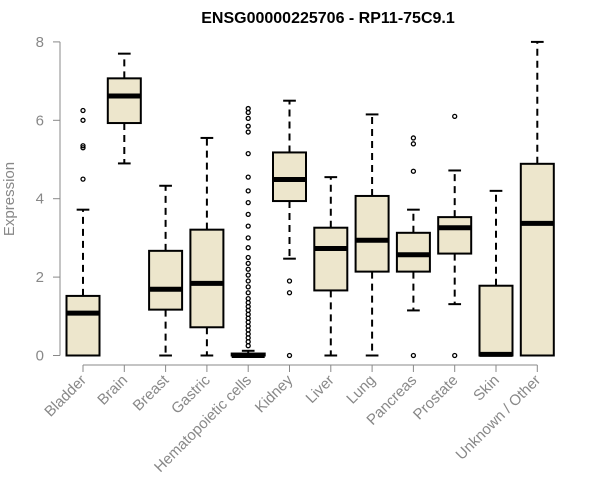 This screenshot has height=500, width=600. Describe the element at coordinates (274, 393) in the screenshot. I see `x-tick-label: Kidney` at that location.